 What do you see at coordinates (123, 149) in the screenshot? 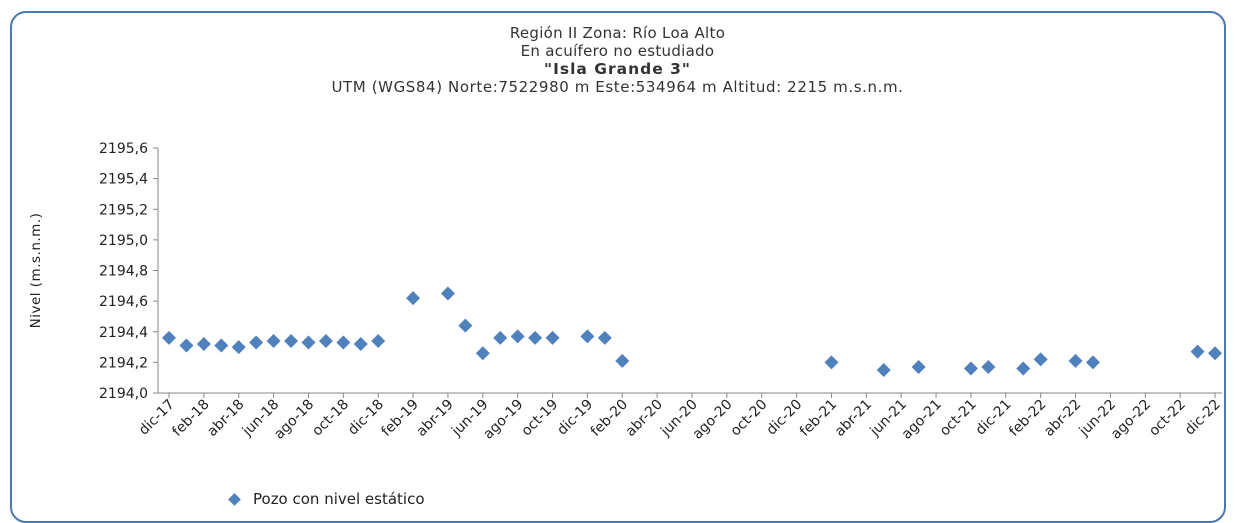
I see `y-tick-label: 2195,6` at bounding box center [123, 149].